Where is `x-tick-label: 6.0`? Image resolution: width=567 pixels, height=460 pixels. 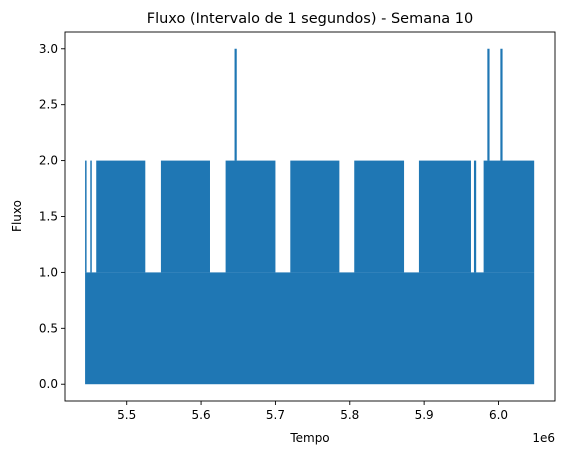 x-tick-label: 6.0 is located at coordinates (498, 415).